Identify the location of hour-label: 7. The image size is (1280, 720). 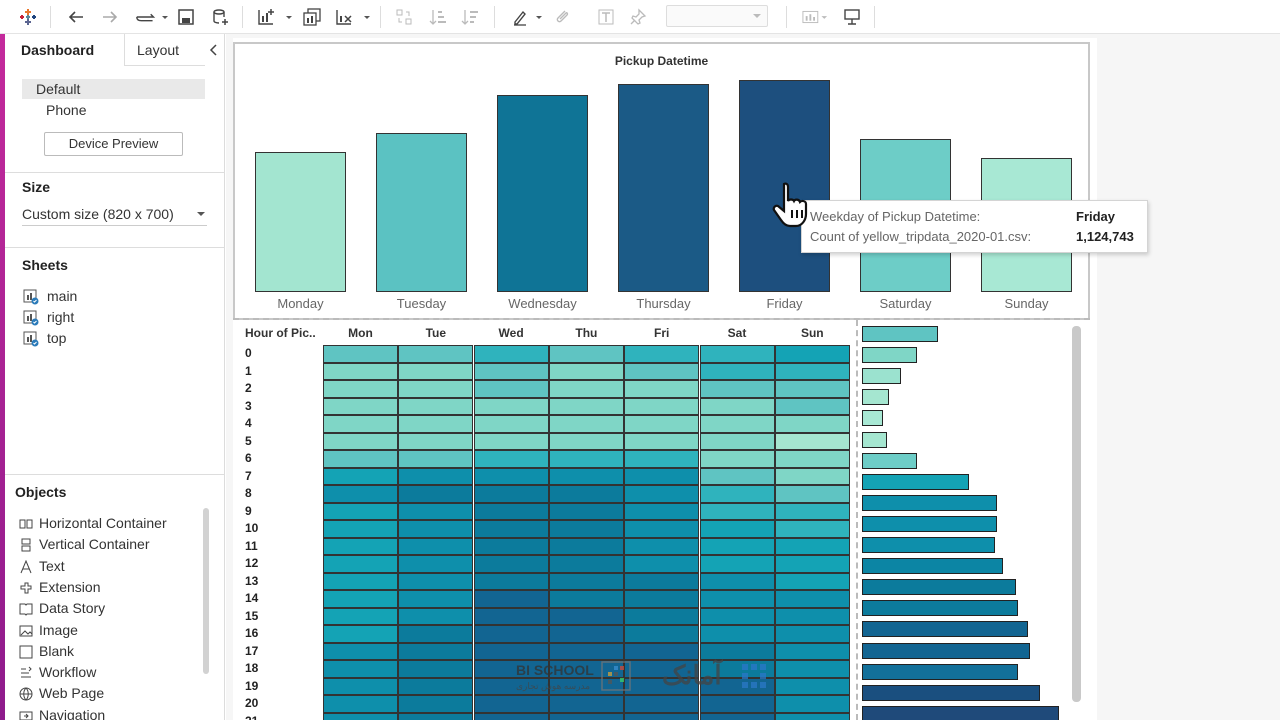
(248, 475).